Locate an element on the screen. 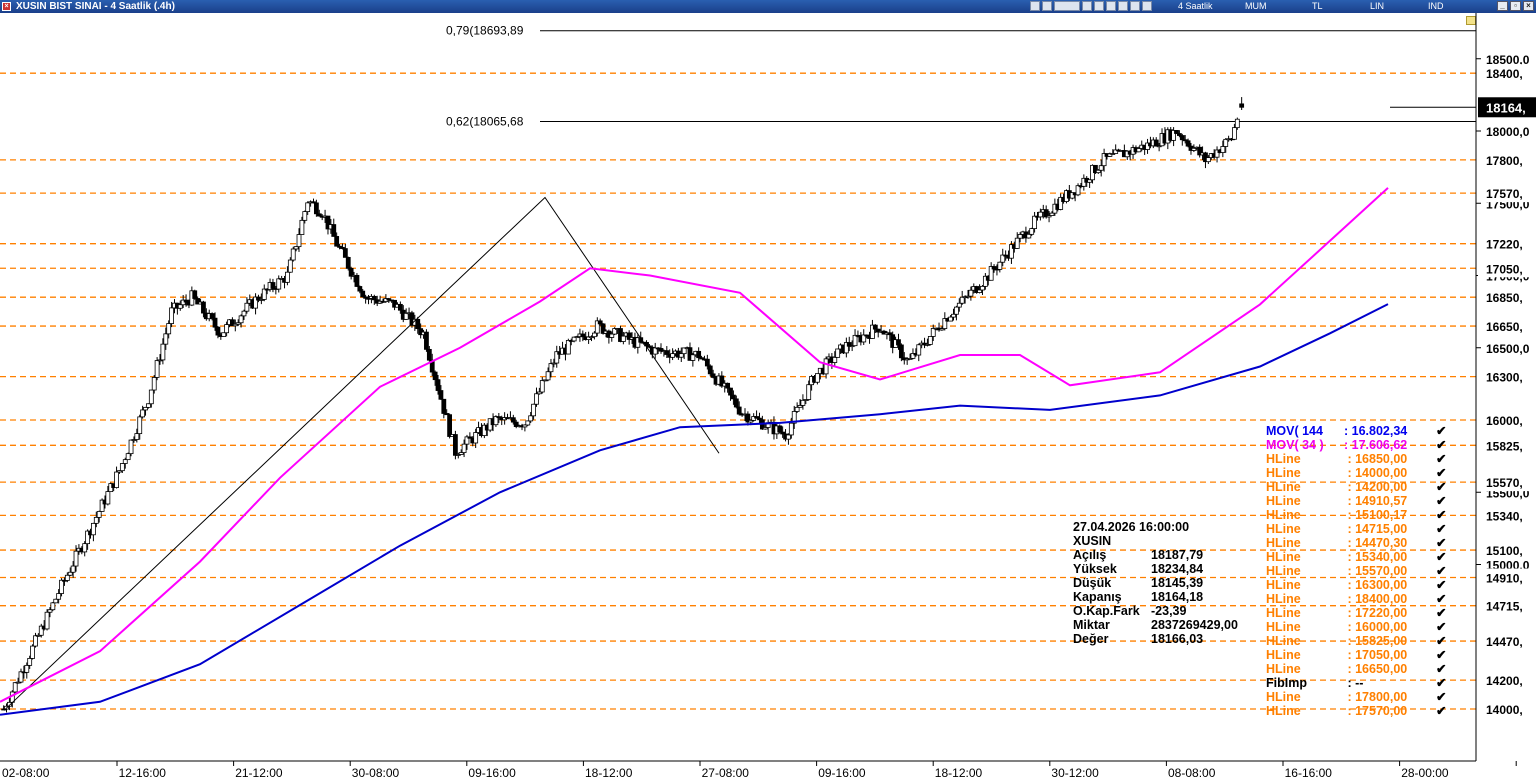 The height and width of the screenshot is (781, 1536). legend-item: HLine : 15570,00 ✔ is located at coordinates (1357, 571).